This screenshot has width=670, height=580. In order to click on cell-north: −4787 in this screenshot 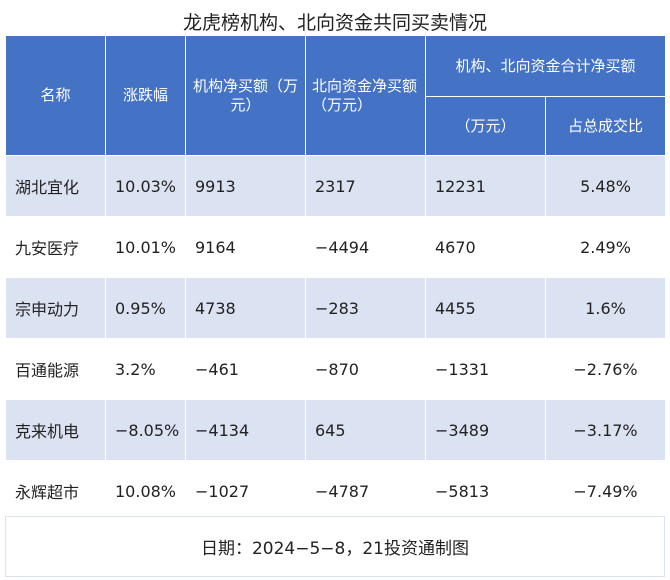, I will do `click(365, 491)`.